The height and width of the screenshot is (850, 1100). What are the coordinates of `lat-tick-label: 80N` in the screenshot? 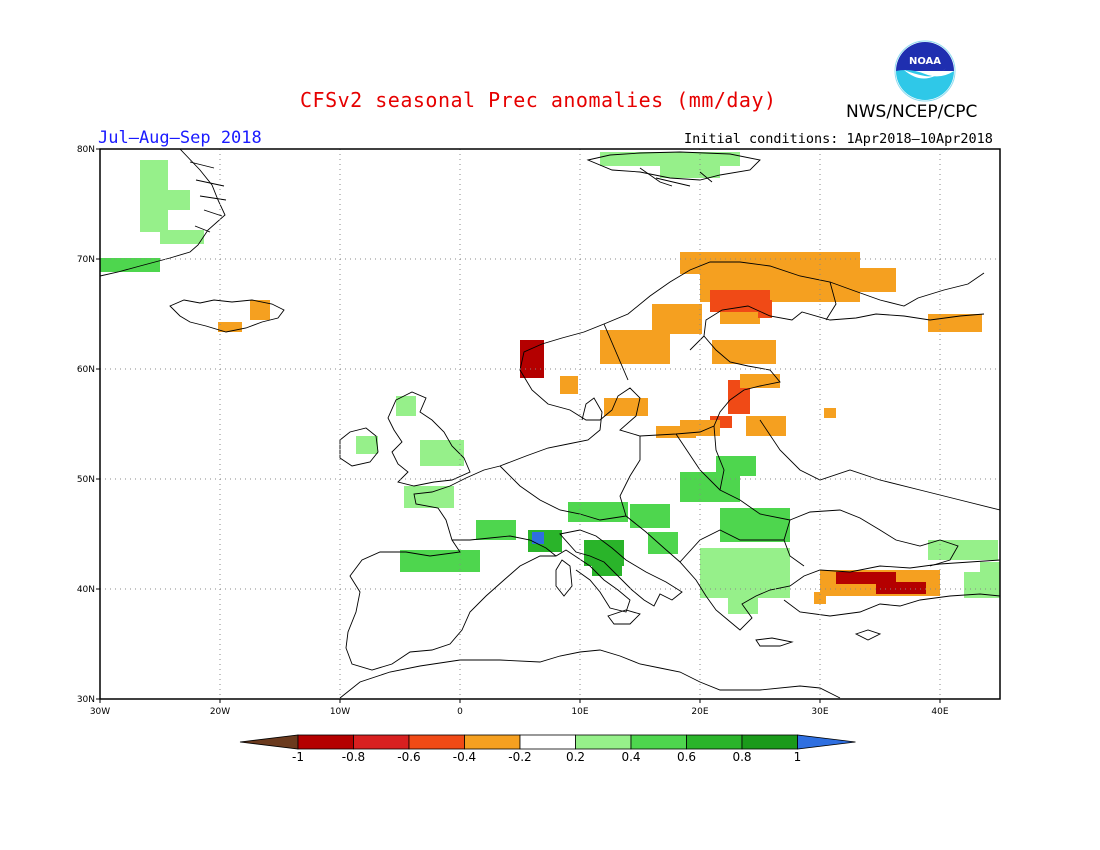 It's located at (86, 150).